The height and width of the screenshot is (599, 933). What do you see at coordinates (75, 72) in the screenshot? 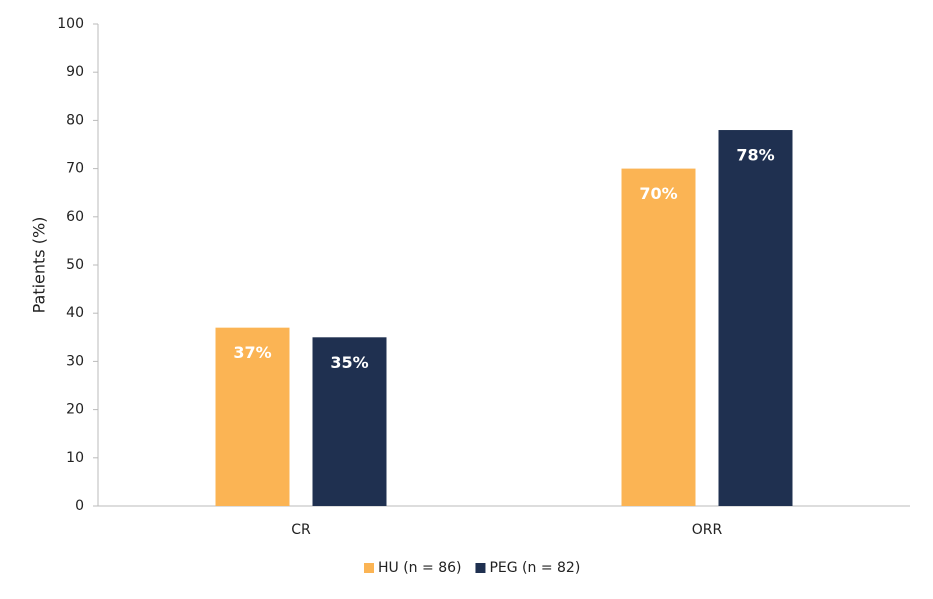
I see `y-tick-label: 90` at bounding box center [75, 72].